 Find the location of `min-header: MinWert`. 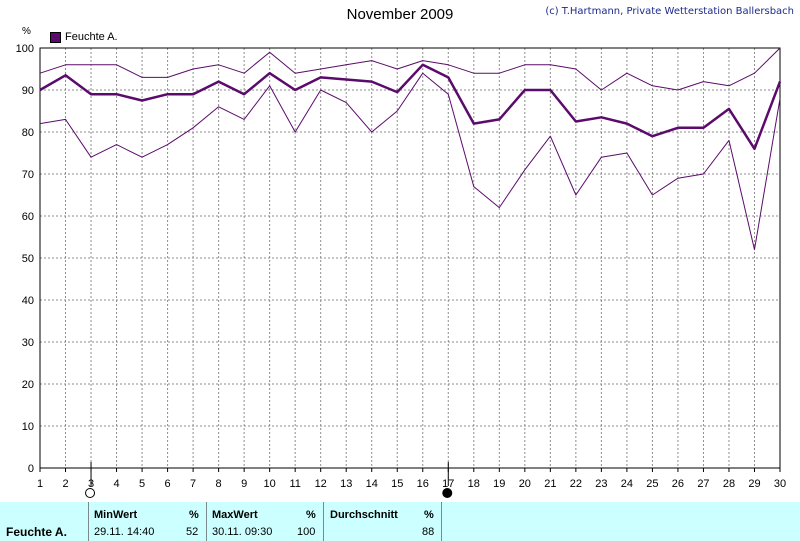

min-header: MinWert is located at coordinates (116, 515).